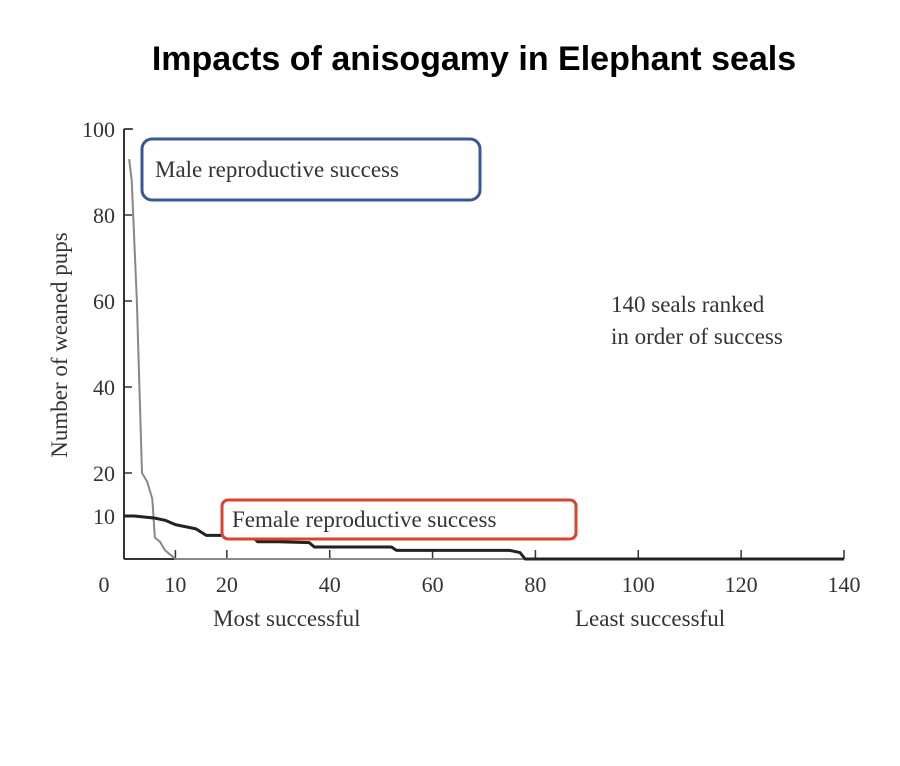  I want to click on male-legend-box, so click(311, 169).